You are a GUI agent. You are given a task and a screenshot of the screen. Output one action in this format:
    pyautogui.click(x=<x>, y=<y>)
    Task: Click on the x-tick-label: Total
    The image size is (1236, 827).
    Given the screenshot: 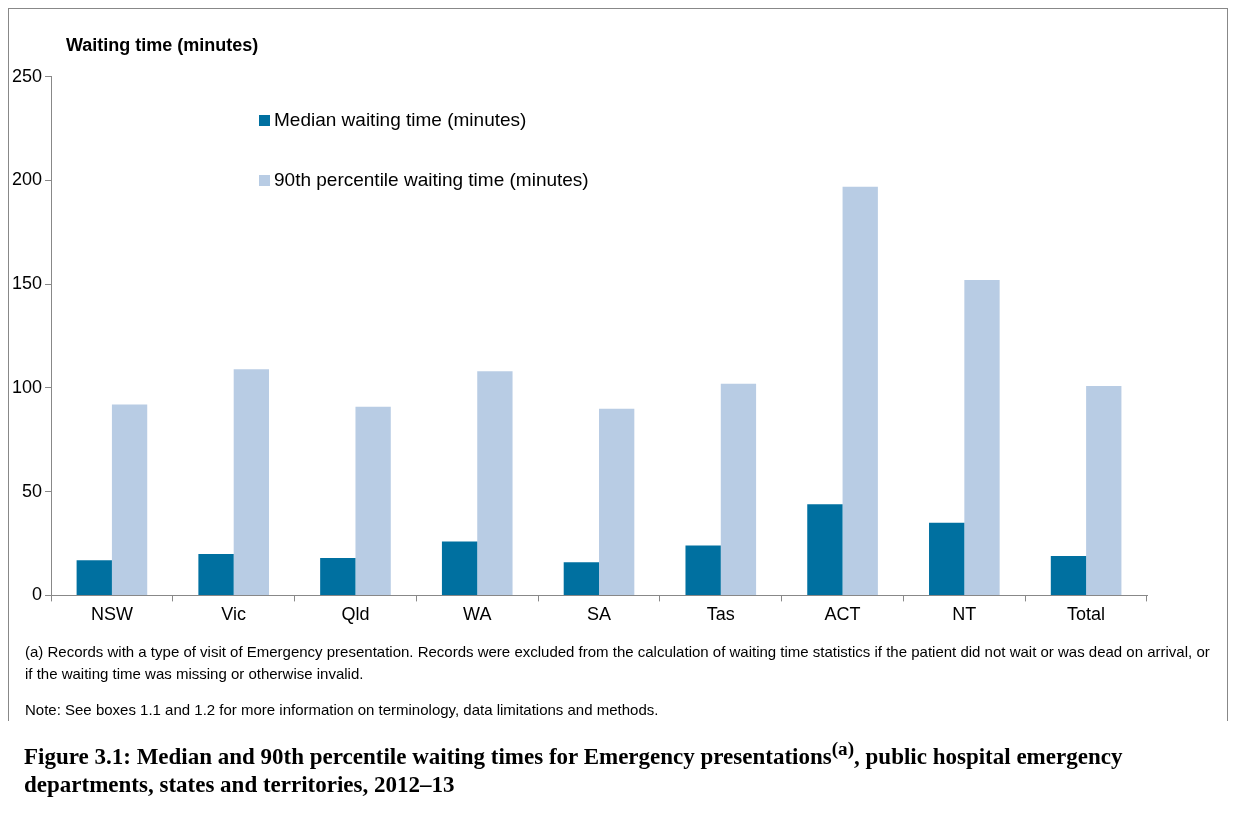 What is the action you would take?
    pyautogui.click(x=1086, y=614)
    